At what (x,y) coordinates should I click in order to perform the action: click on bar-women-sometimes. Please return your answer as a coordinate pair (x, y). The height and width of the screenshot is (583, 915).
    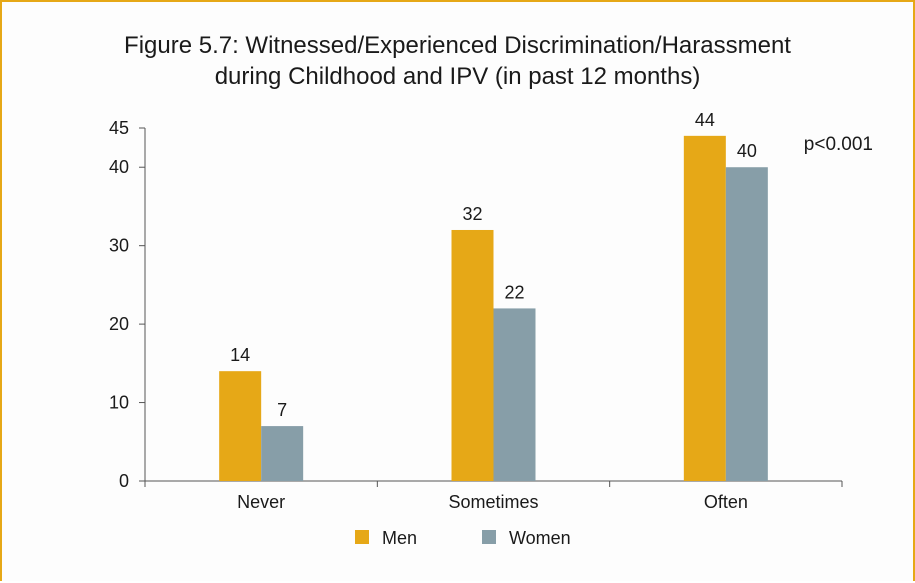
    Looking at the image, I should click on (514, 394).